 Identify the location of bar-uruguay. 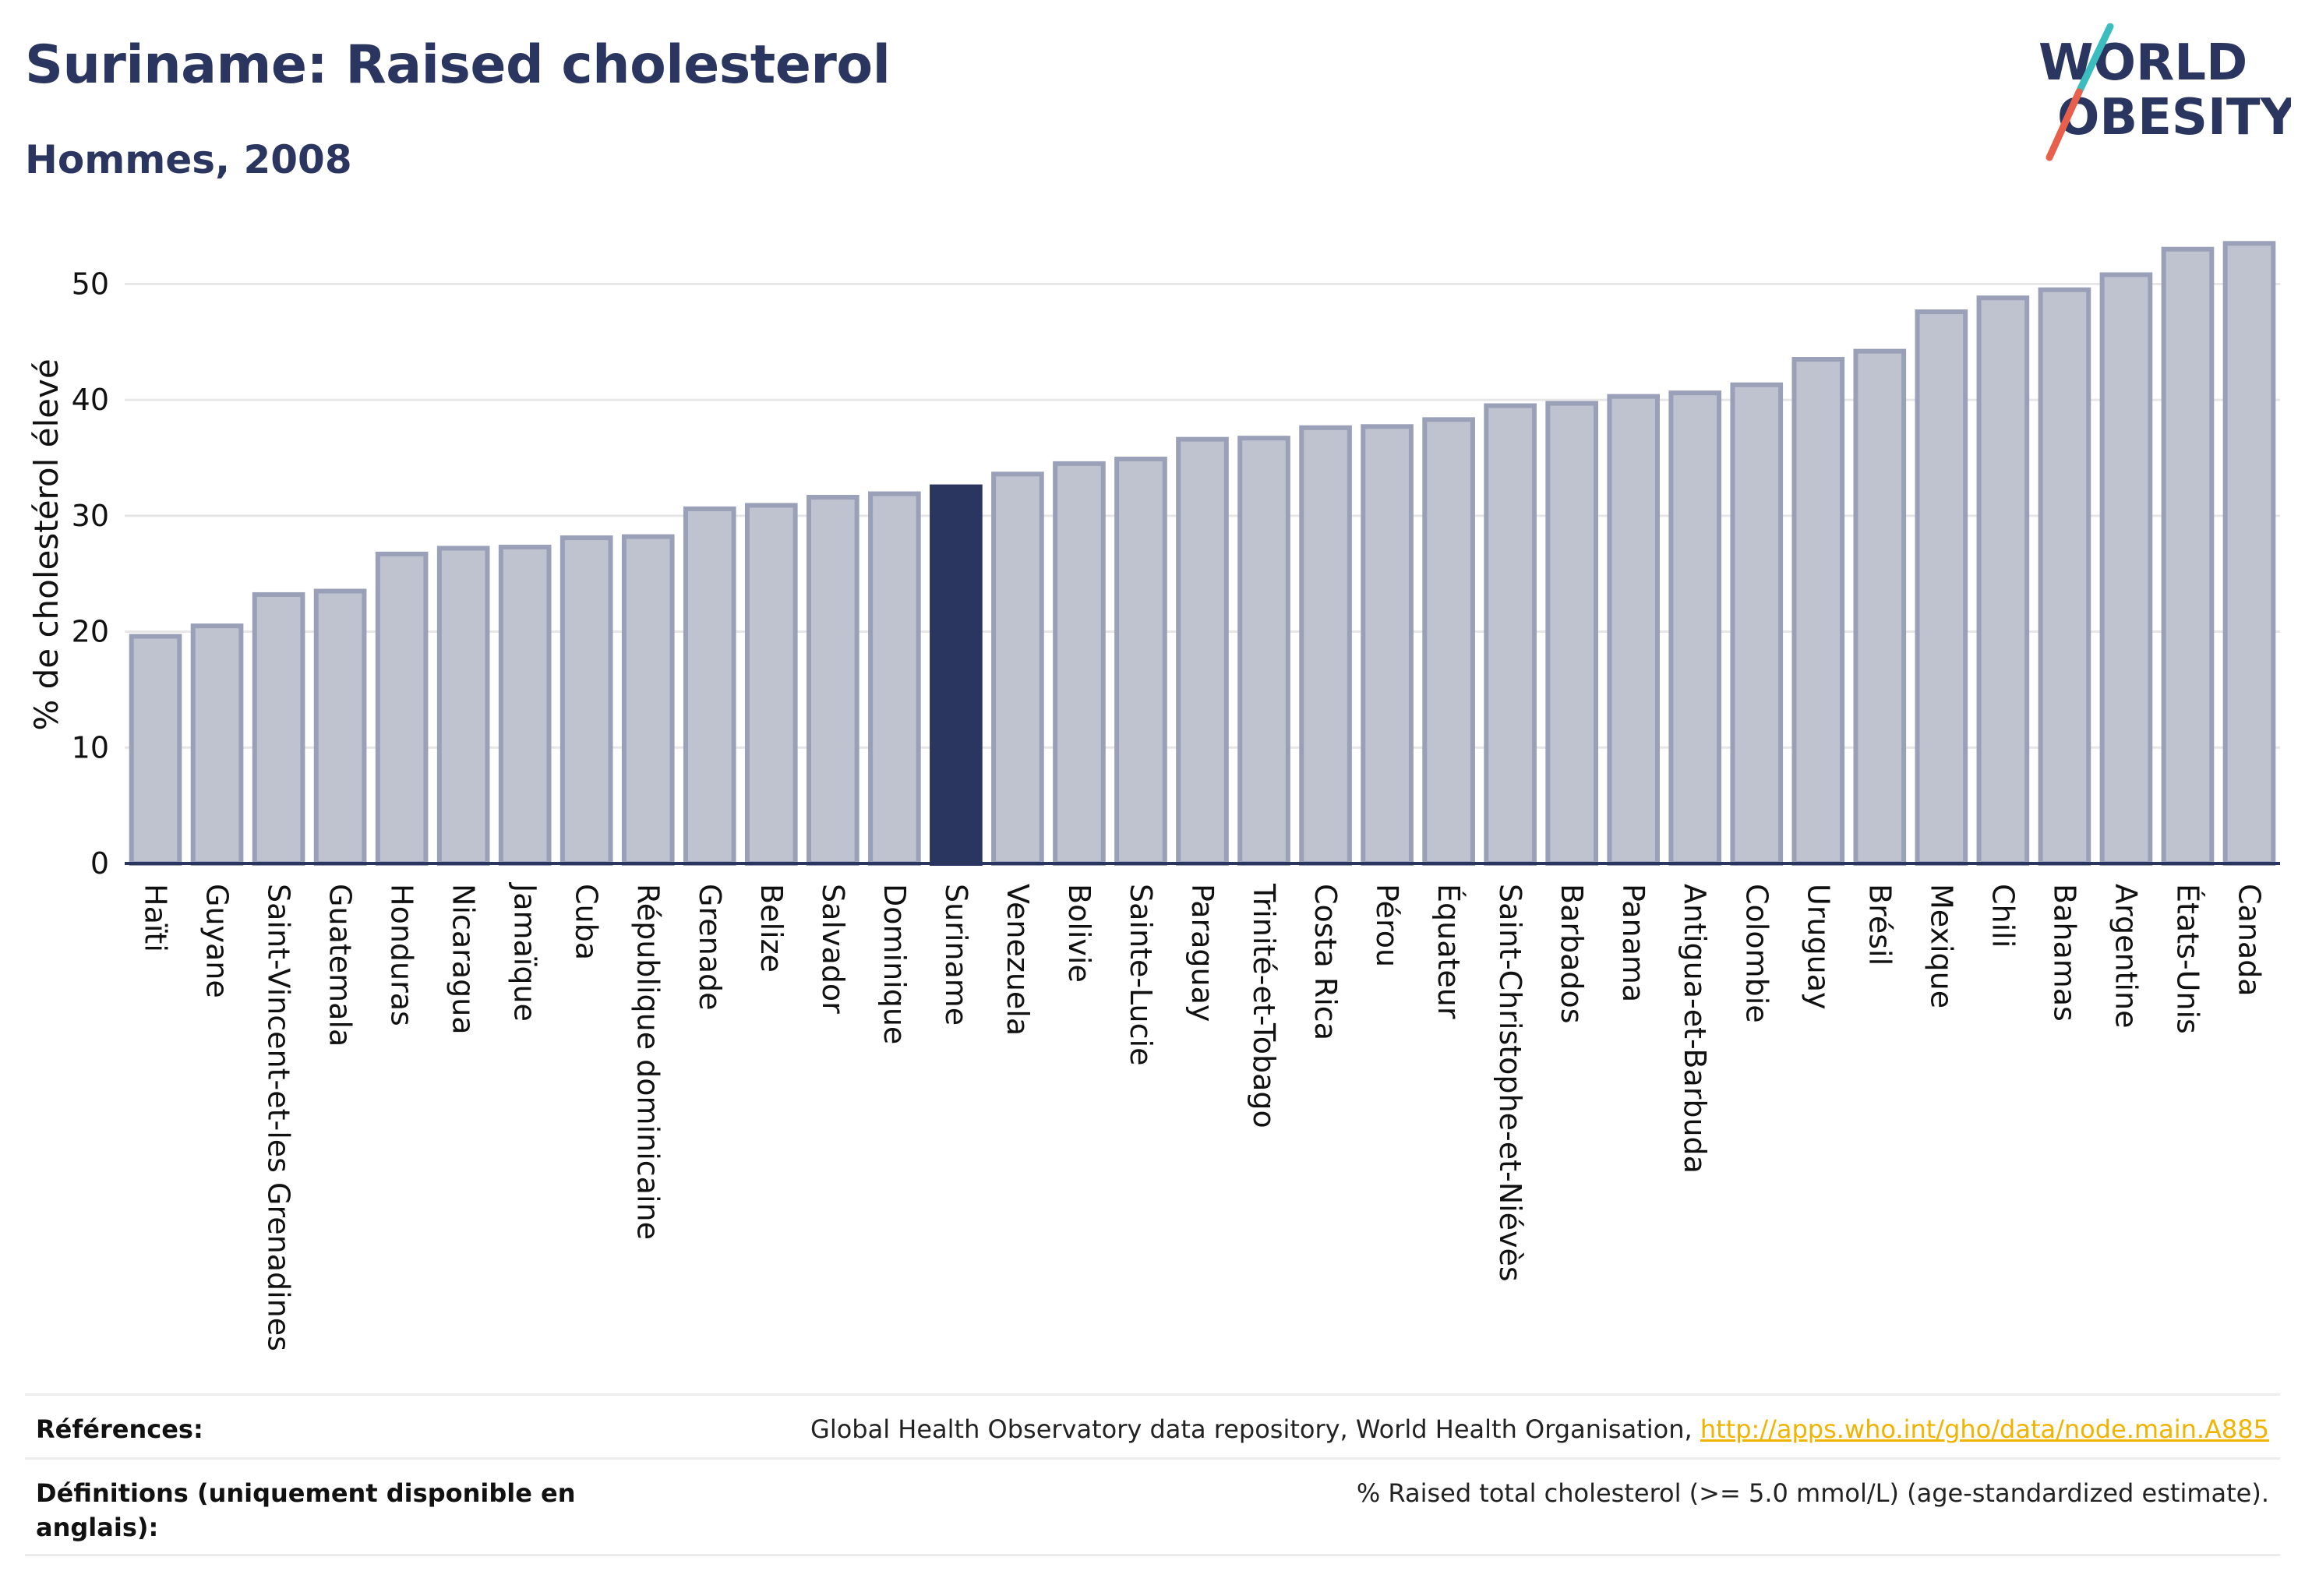
(1818, 611).